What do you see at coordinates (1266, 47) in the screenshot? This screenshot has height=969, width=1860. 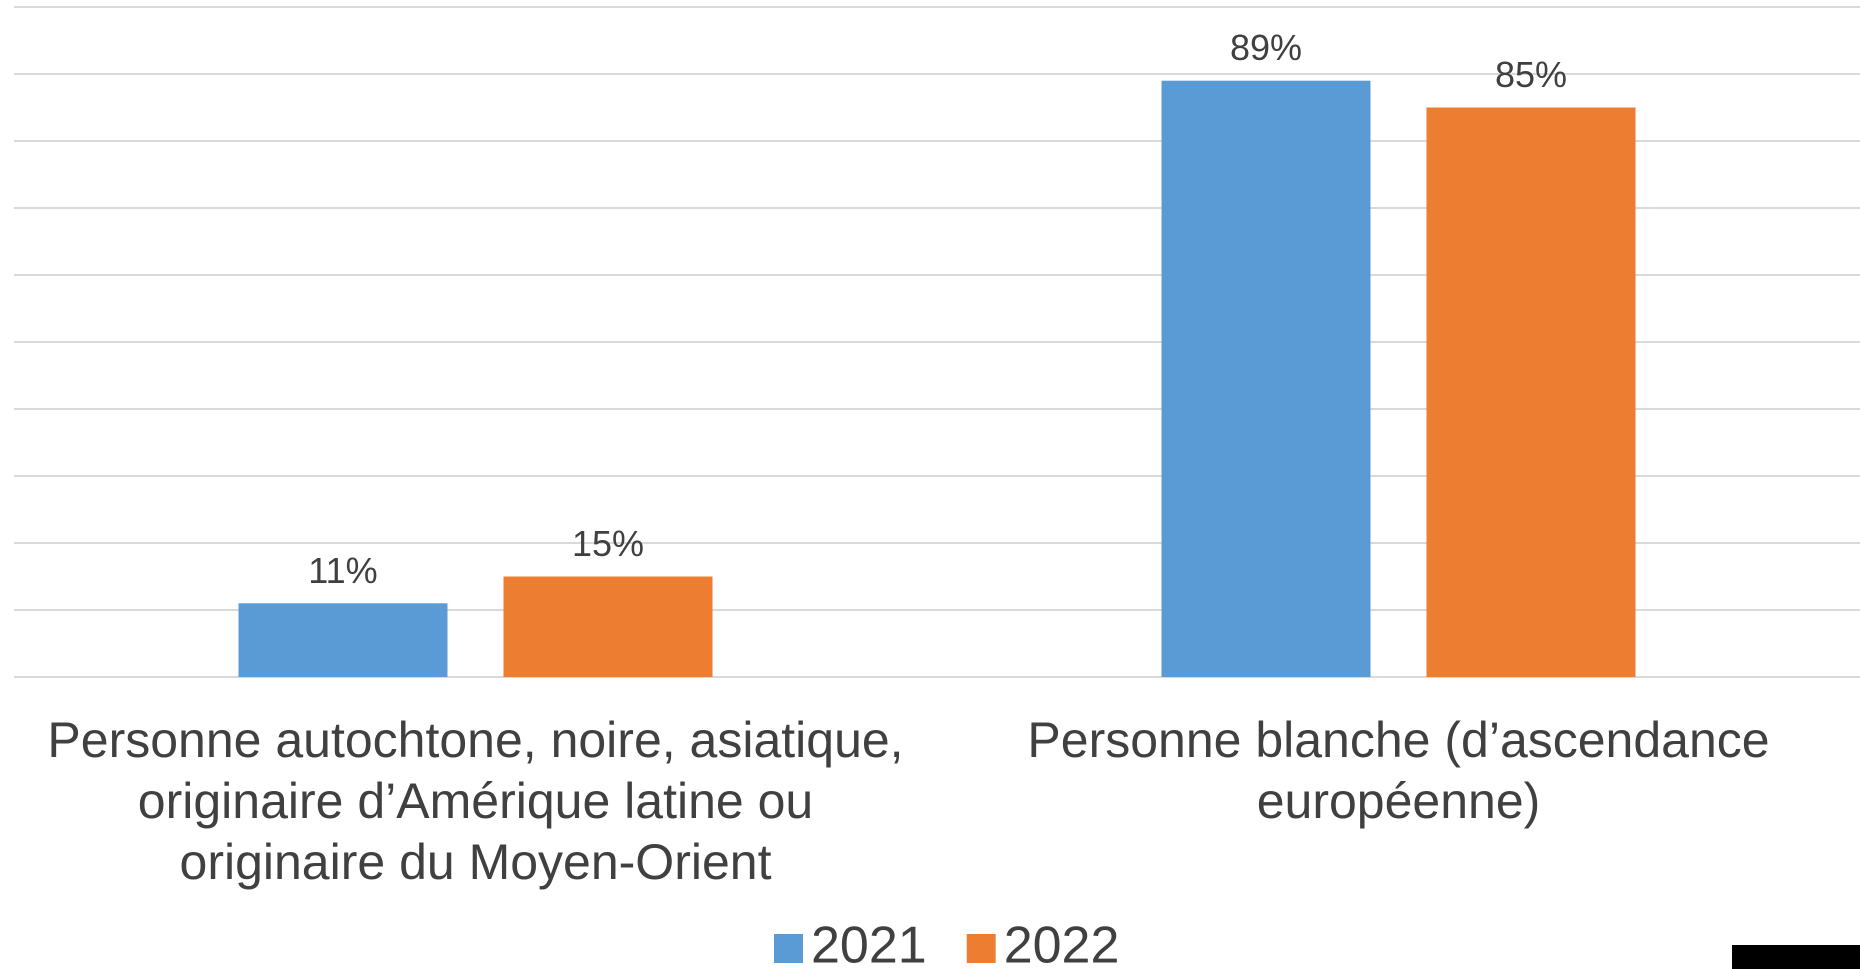 I see `data-label: 89%` at bounding box center [1266, 47].